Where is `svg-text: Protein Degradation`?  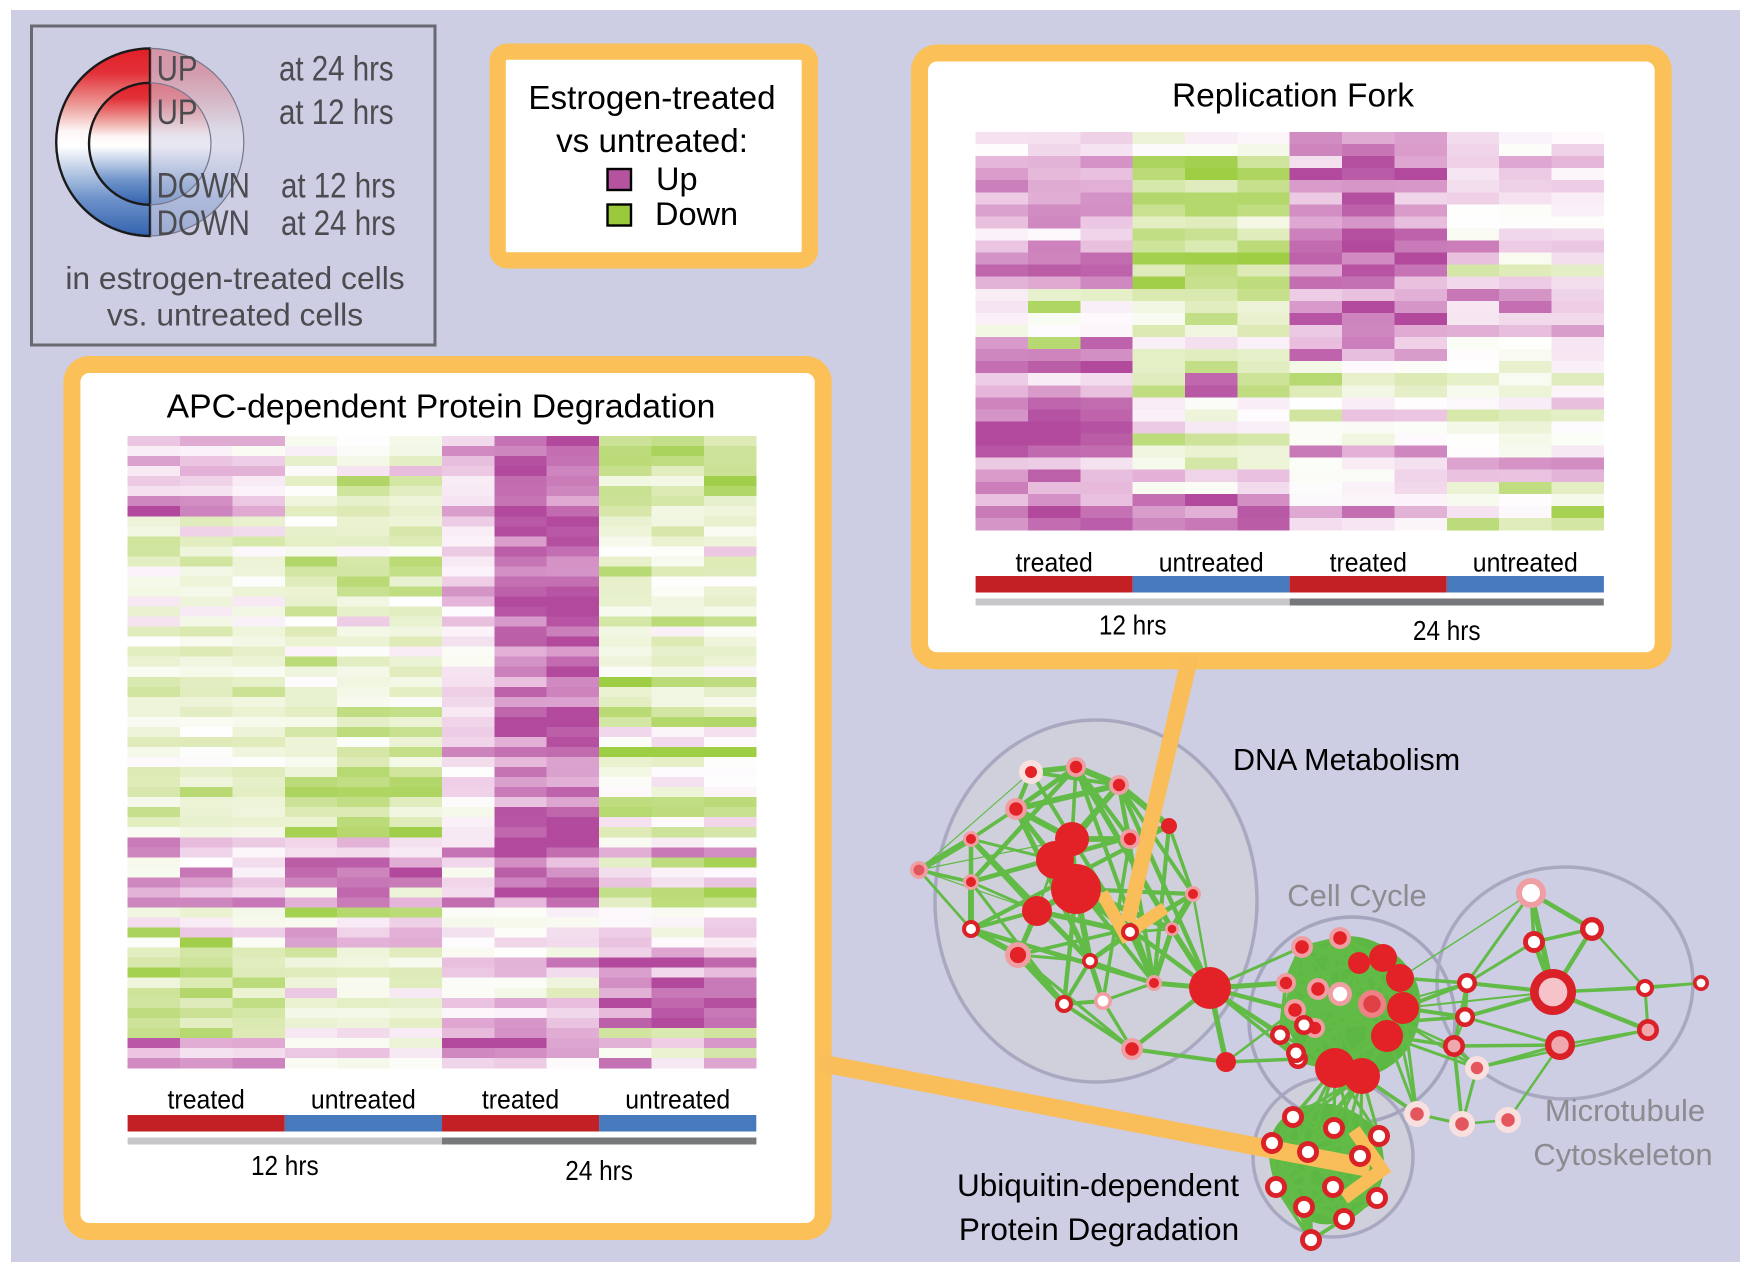 svg-text: Protein Degradation is located at coordinates (1099, 1229).